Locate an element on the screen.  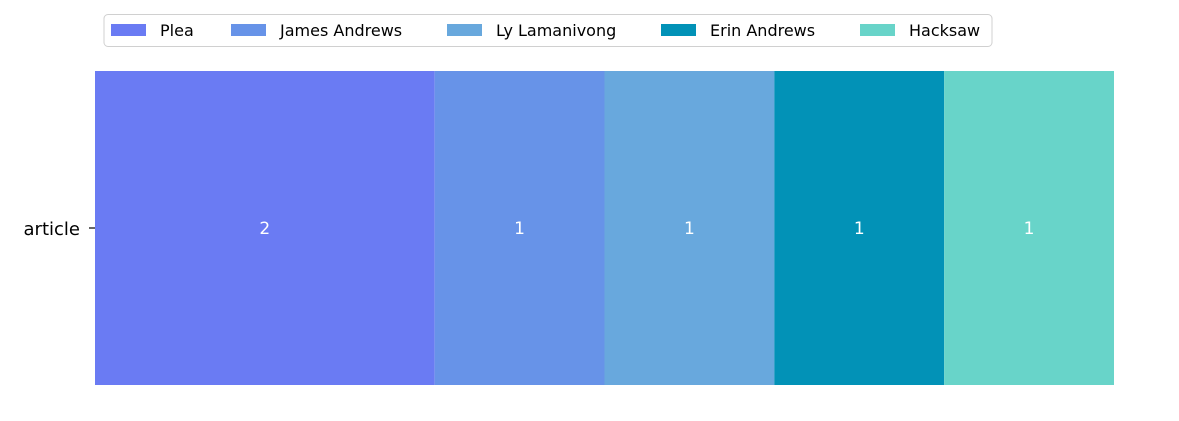
legend-label: James Andrews is located at coordinates (340, 30).